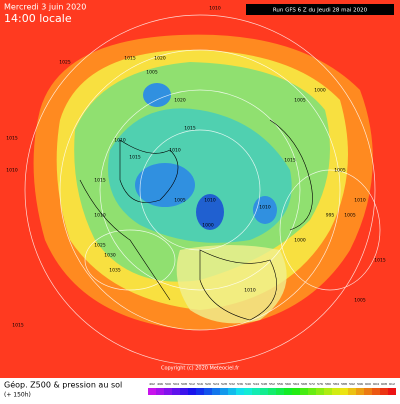 The image size is (400, 404). I want to click on scale-label: 588, so click(344, 384).